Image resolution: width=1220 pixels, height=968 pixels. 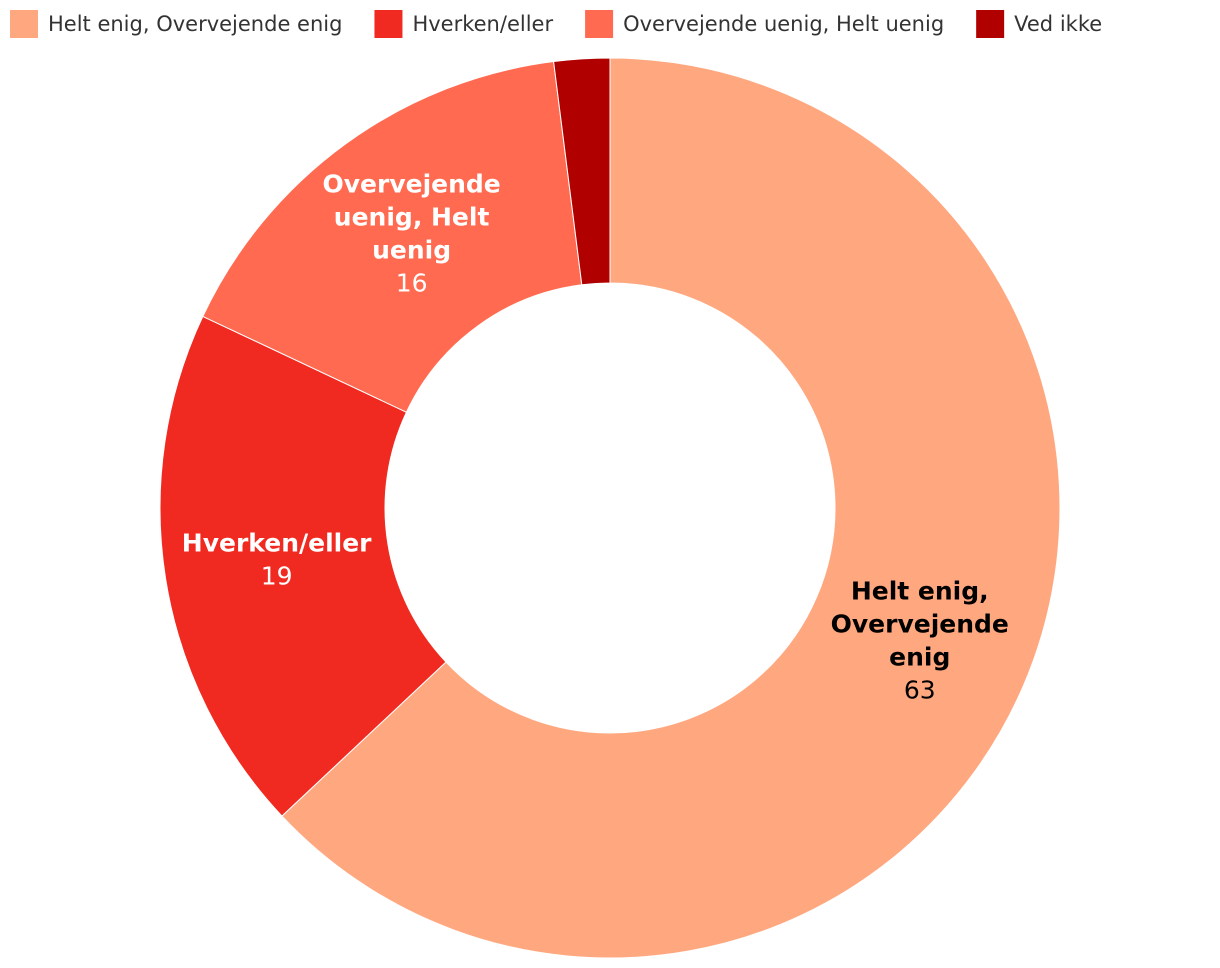 What do you see at coordinates (412, 282) in the screenshot?
I see `slice-value: 16` at bounding box center [412, 282].